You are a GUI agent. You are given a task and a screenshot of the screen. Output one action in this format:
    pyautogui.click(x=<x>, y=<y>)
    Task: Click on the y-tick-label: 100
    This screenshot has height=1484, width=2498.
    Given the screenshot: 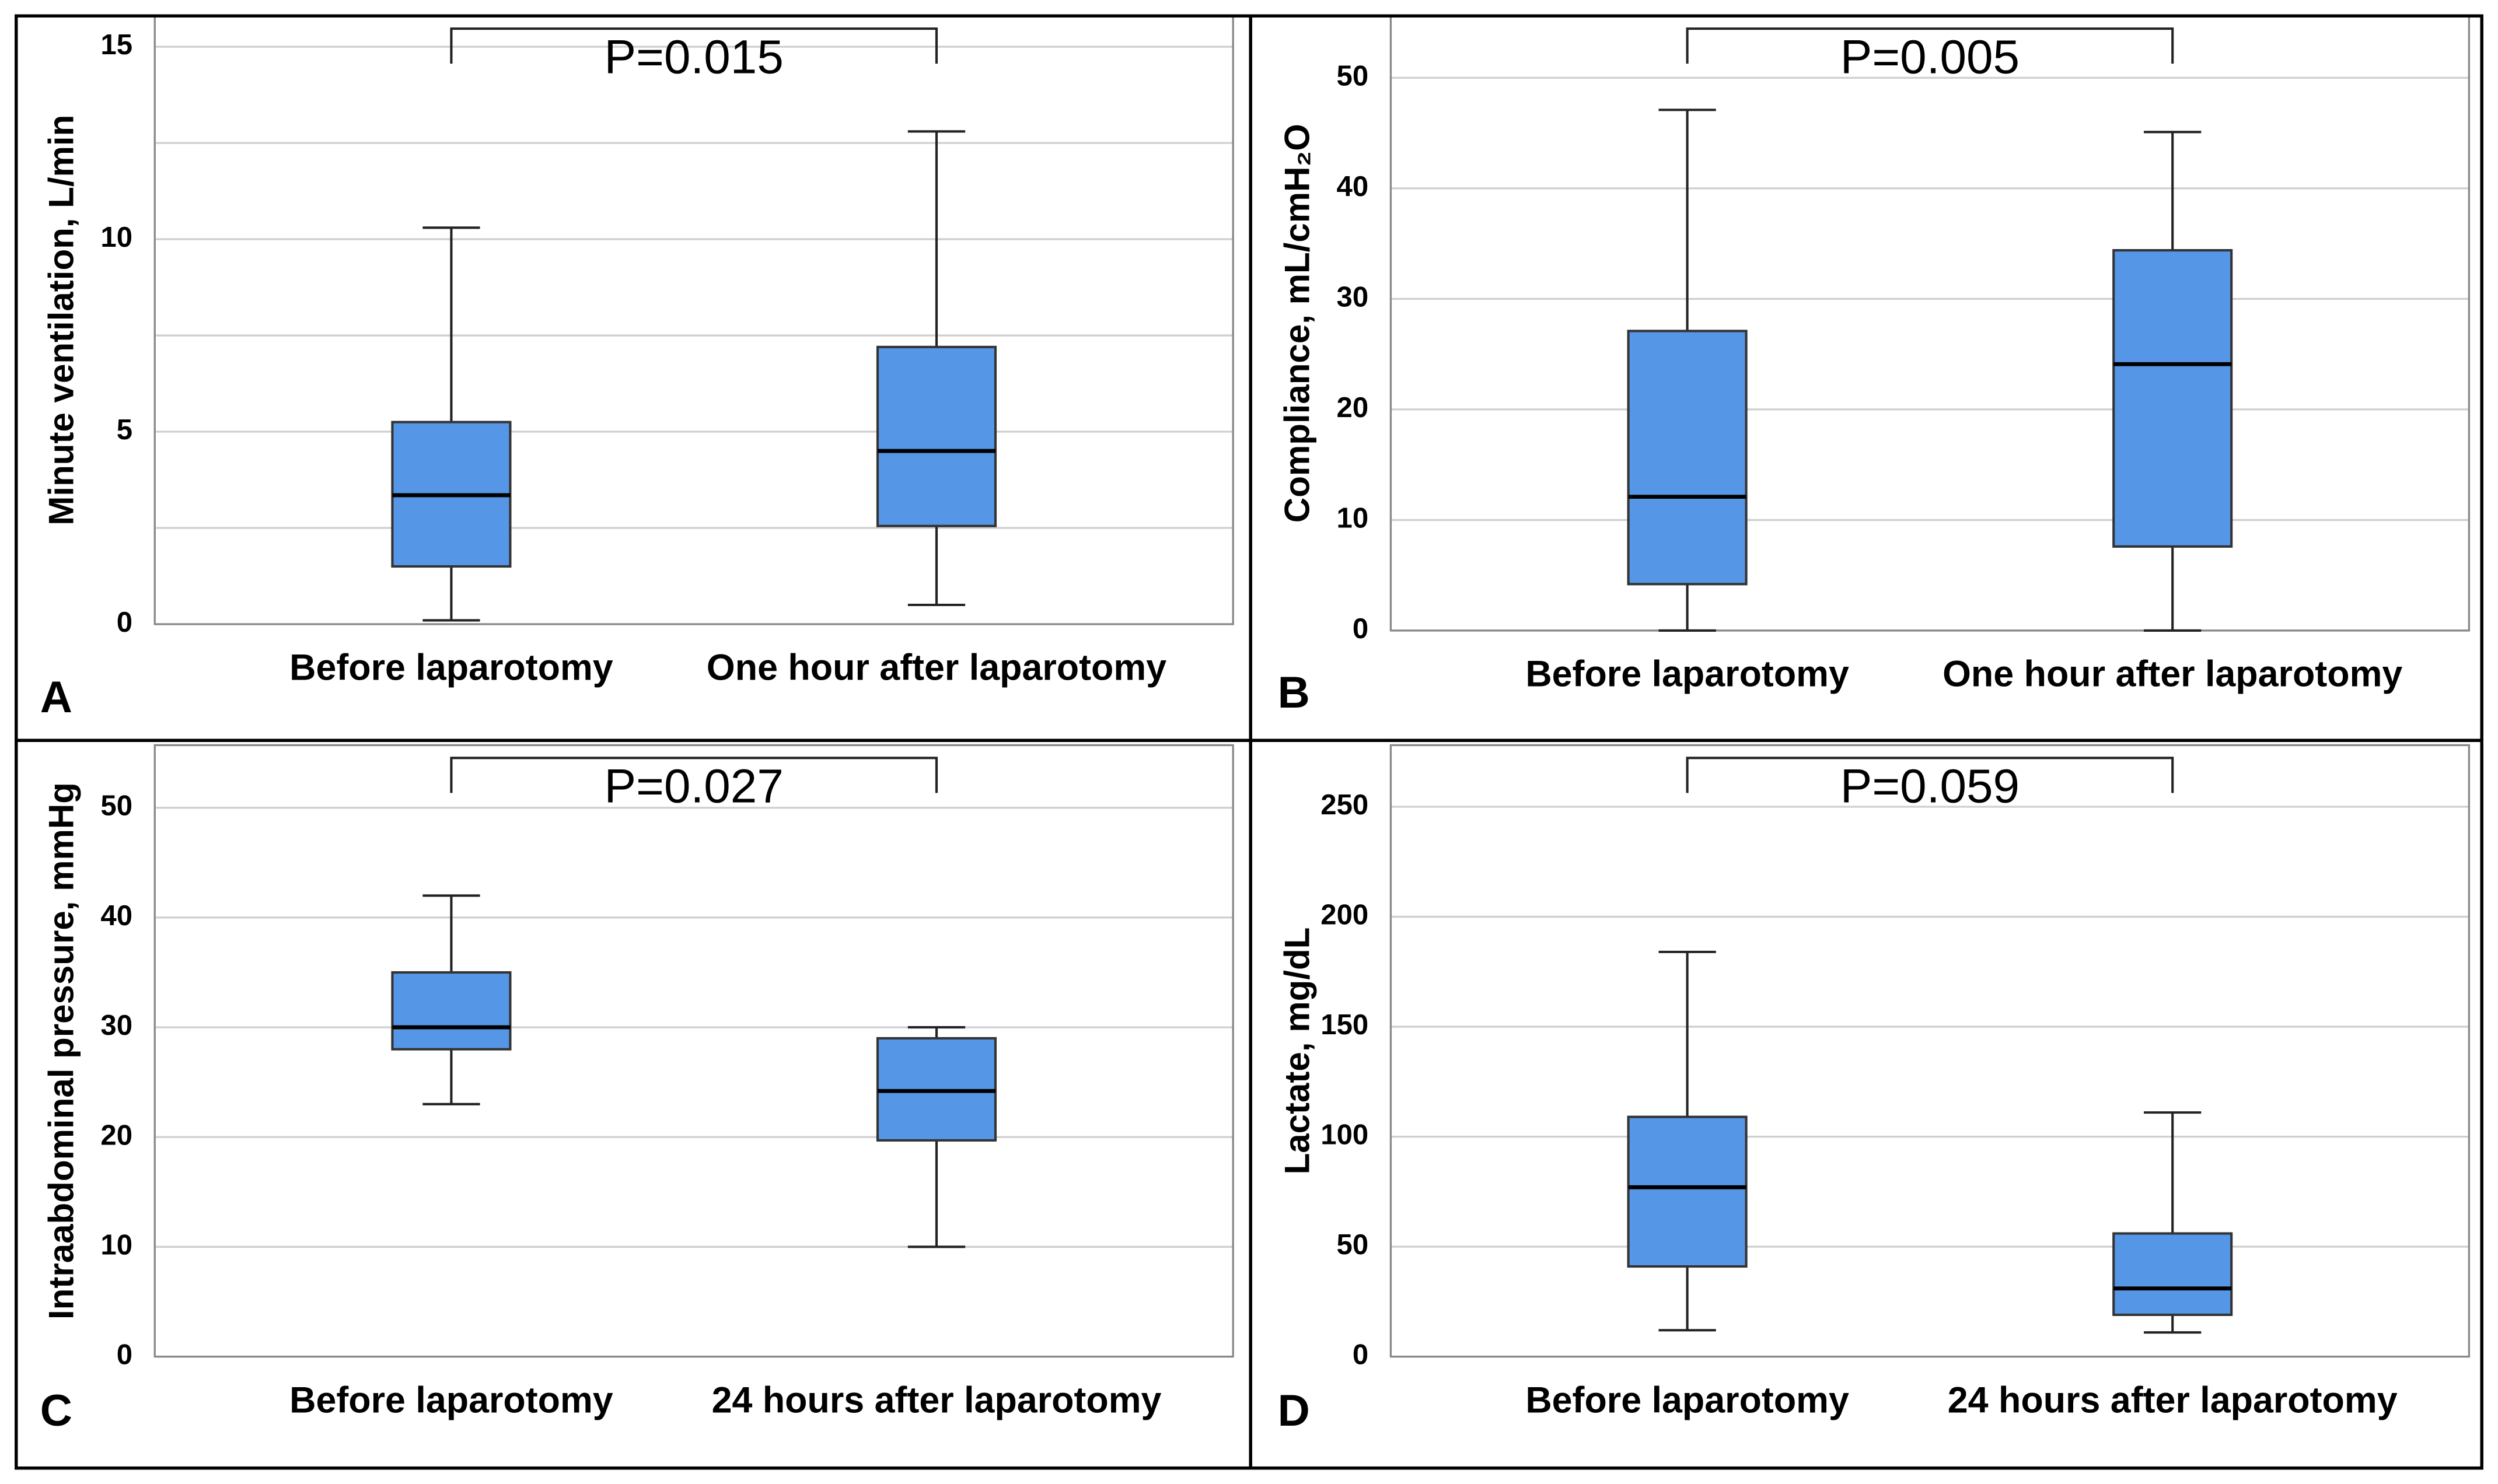 What is the action you would take?
    pyautogui.click(x=1344, y=1135)
    